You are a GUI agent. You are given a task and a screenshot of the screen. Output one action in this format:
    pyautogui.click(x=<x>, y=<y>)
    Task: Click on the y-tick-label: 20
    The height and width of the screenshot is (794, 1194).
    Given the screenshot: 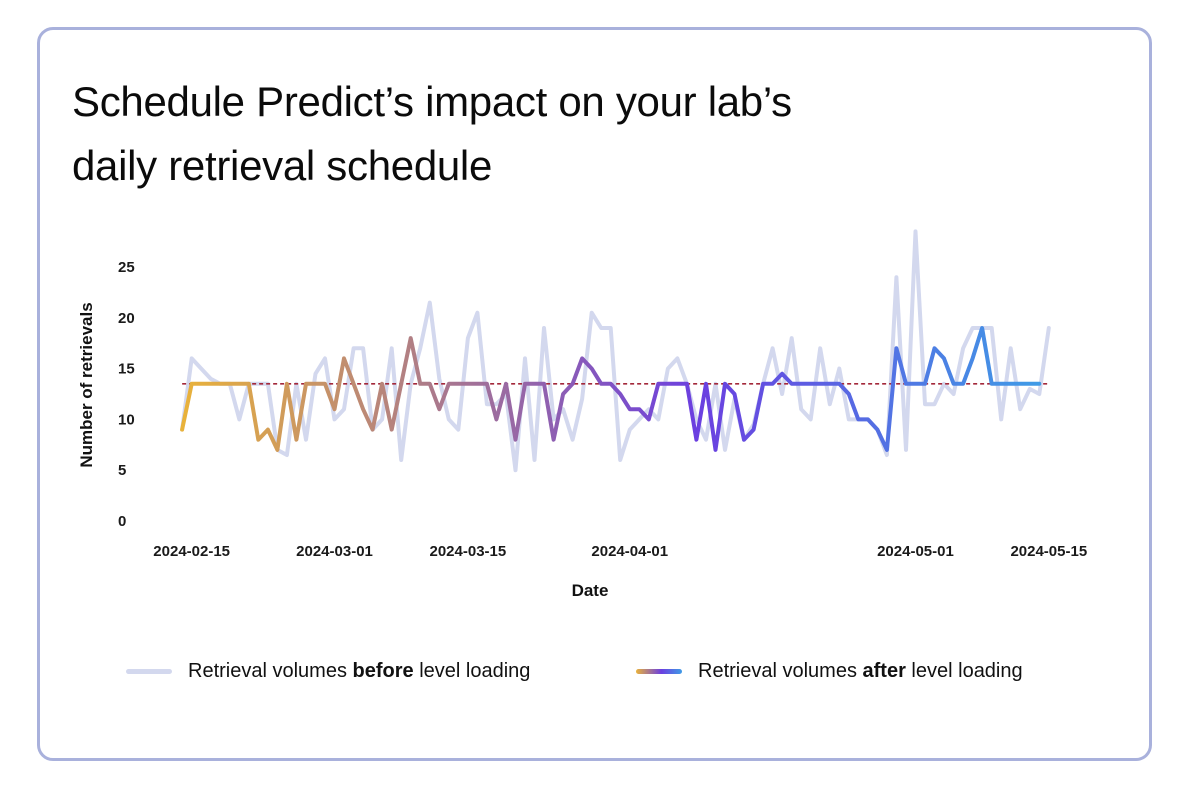 What is the action you would take?
    pyautogui.click(x=126, y=318)
    